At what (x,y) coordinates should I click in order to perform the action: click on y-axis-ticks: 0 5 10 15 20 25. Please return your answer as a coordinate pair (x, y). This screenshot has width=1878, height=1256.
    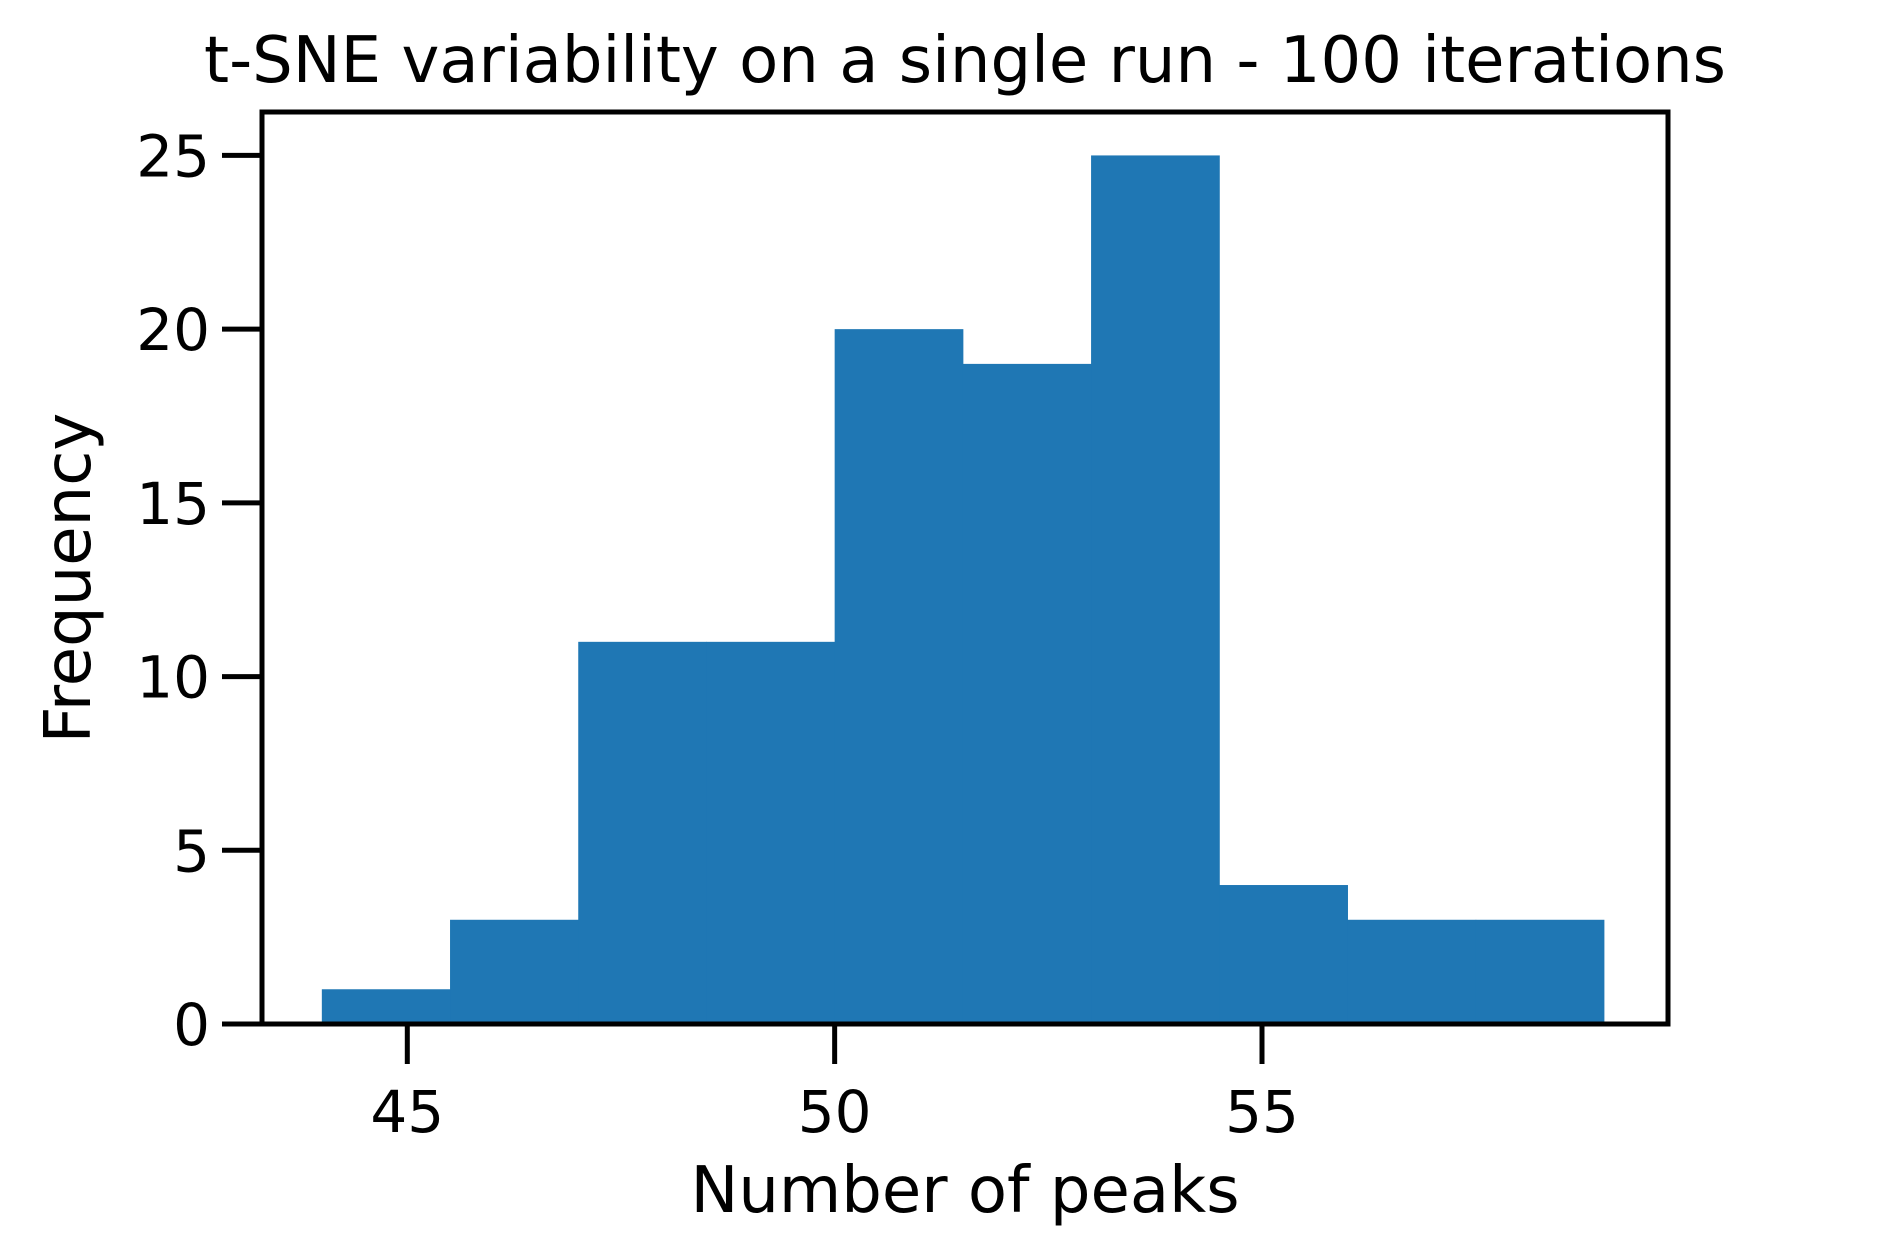
    Looking at the image, I should click on (199, 590).